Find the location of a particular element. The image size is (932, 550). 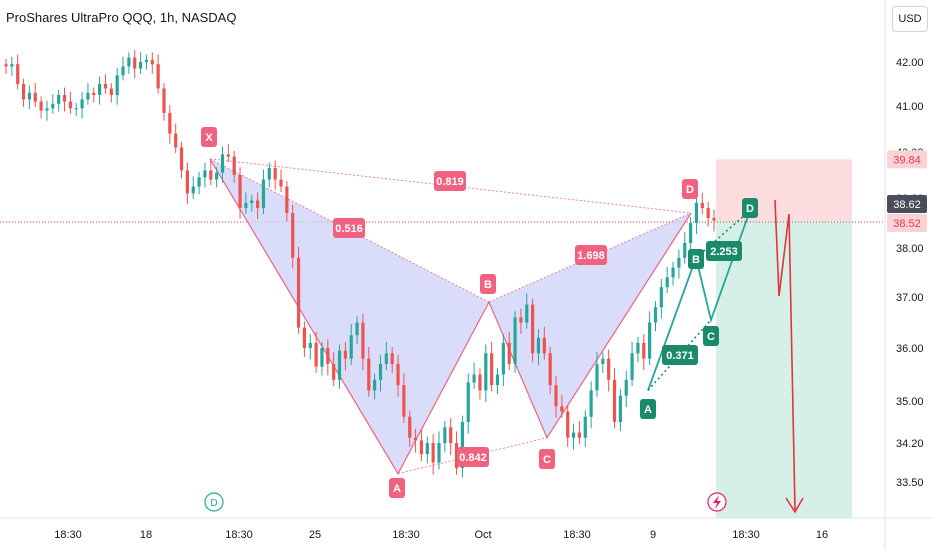

pattern-point-c: C is located at coordinates (547, 459).